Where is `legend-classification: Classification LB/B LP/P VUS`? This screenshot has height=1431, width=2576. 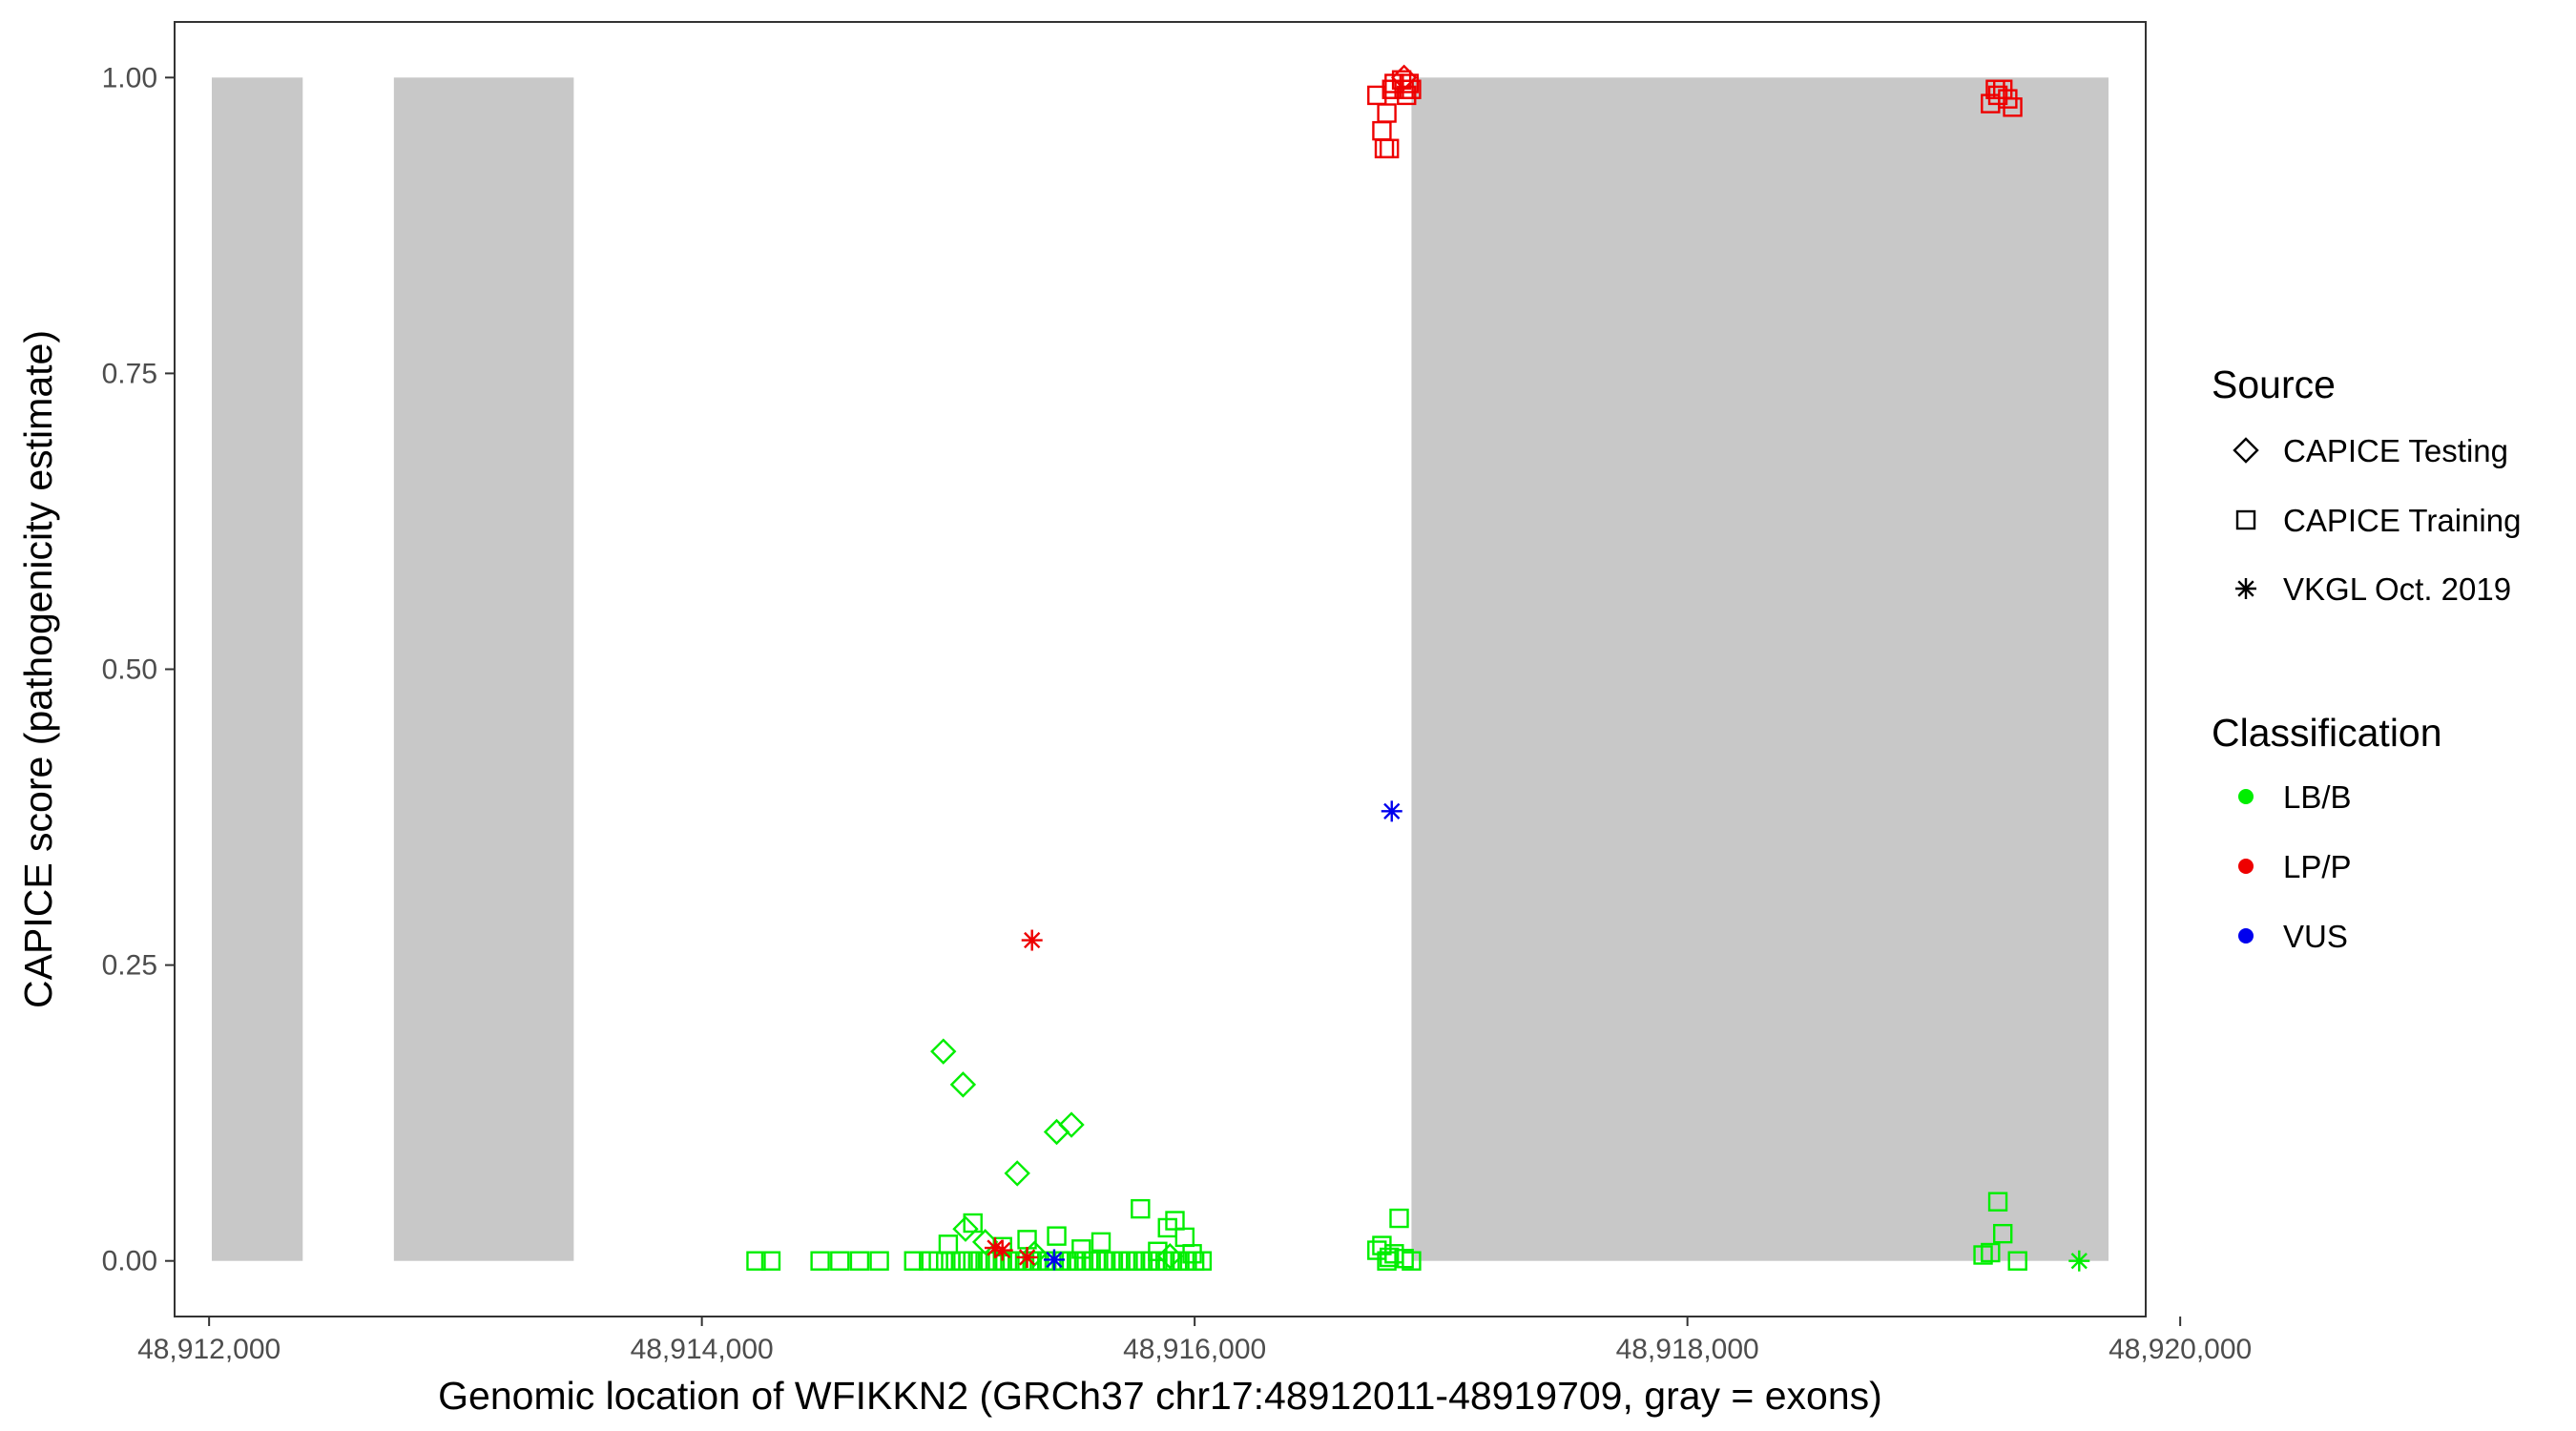 legend-classification: Classification LB/B LP/P VUS is located at coordinates (2327, 833).